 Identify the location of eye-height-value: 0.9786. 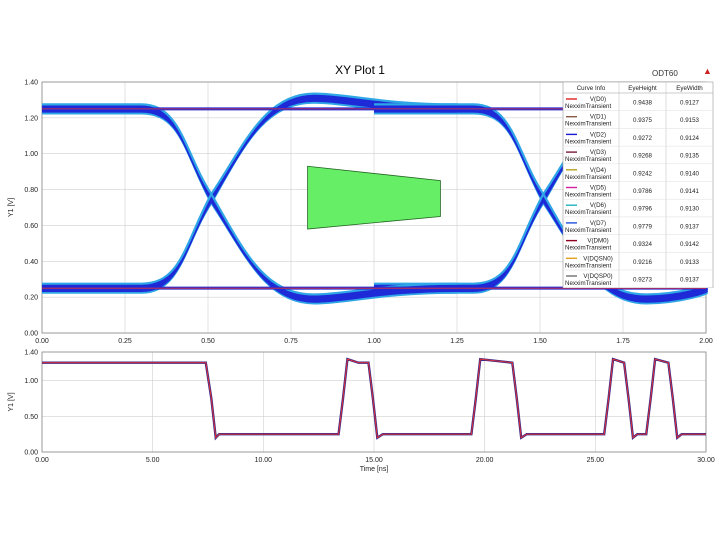
(642, 191).